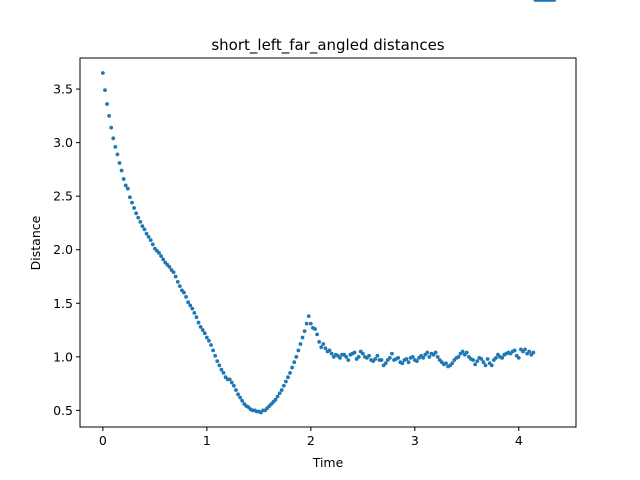 Image resolution: width=640 pixels, height=480 pixels. I want to click on x-tick-label: 3, so click(415, 440).